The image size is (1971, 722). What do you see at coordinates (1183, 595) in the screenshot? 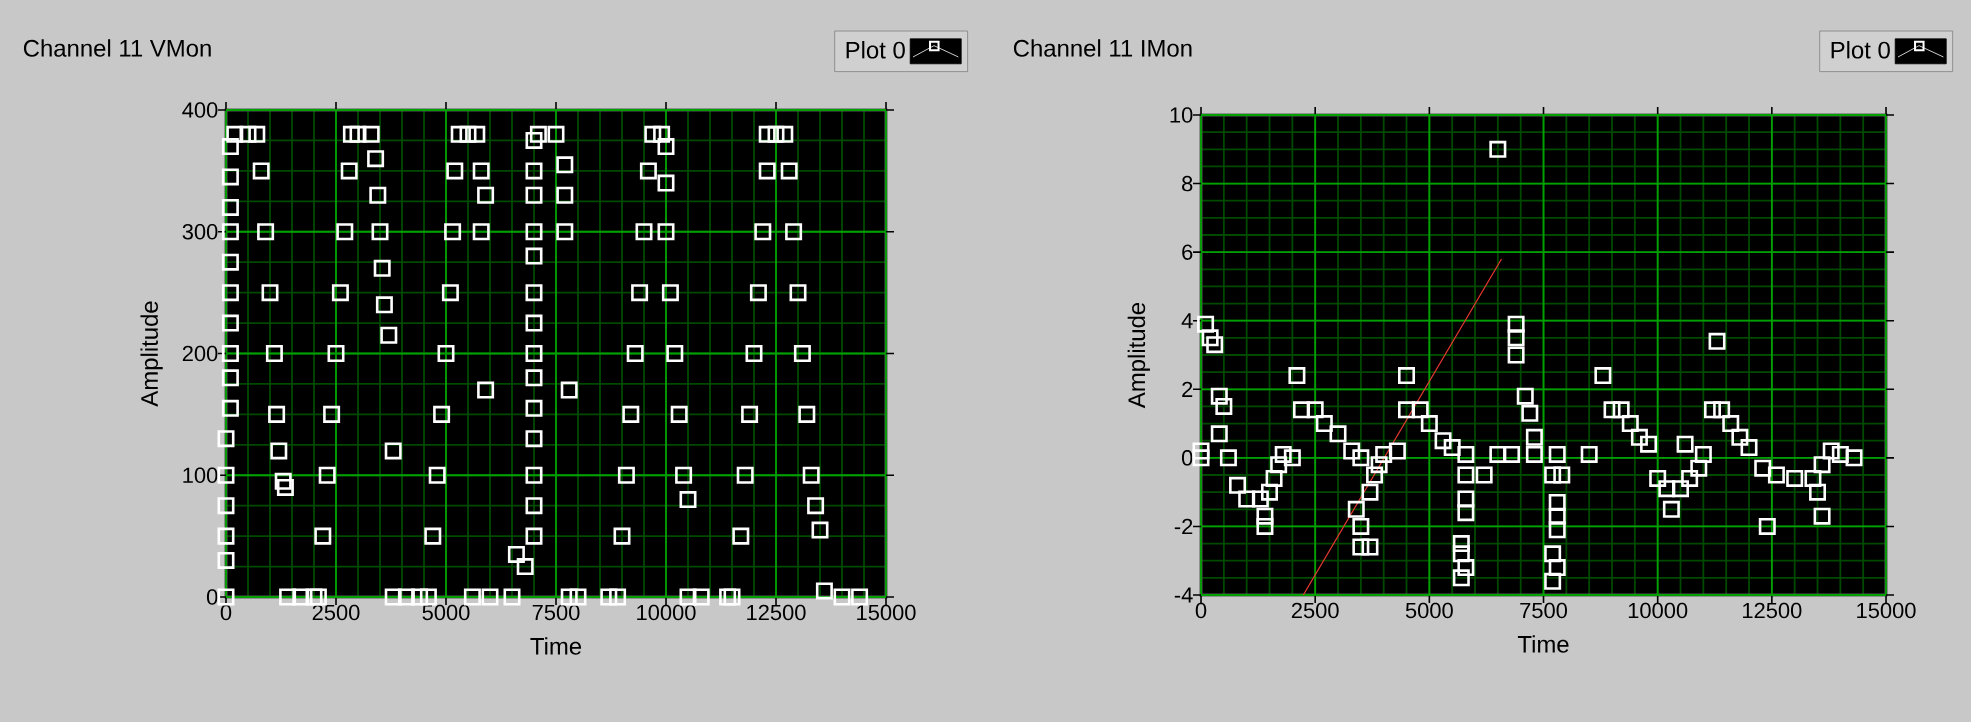
I see `y-tick-label: -4` at bounding box center [1183, 595].